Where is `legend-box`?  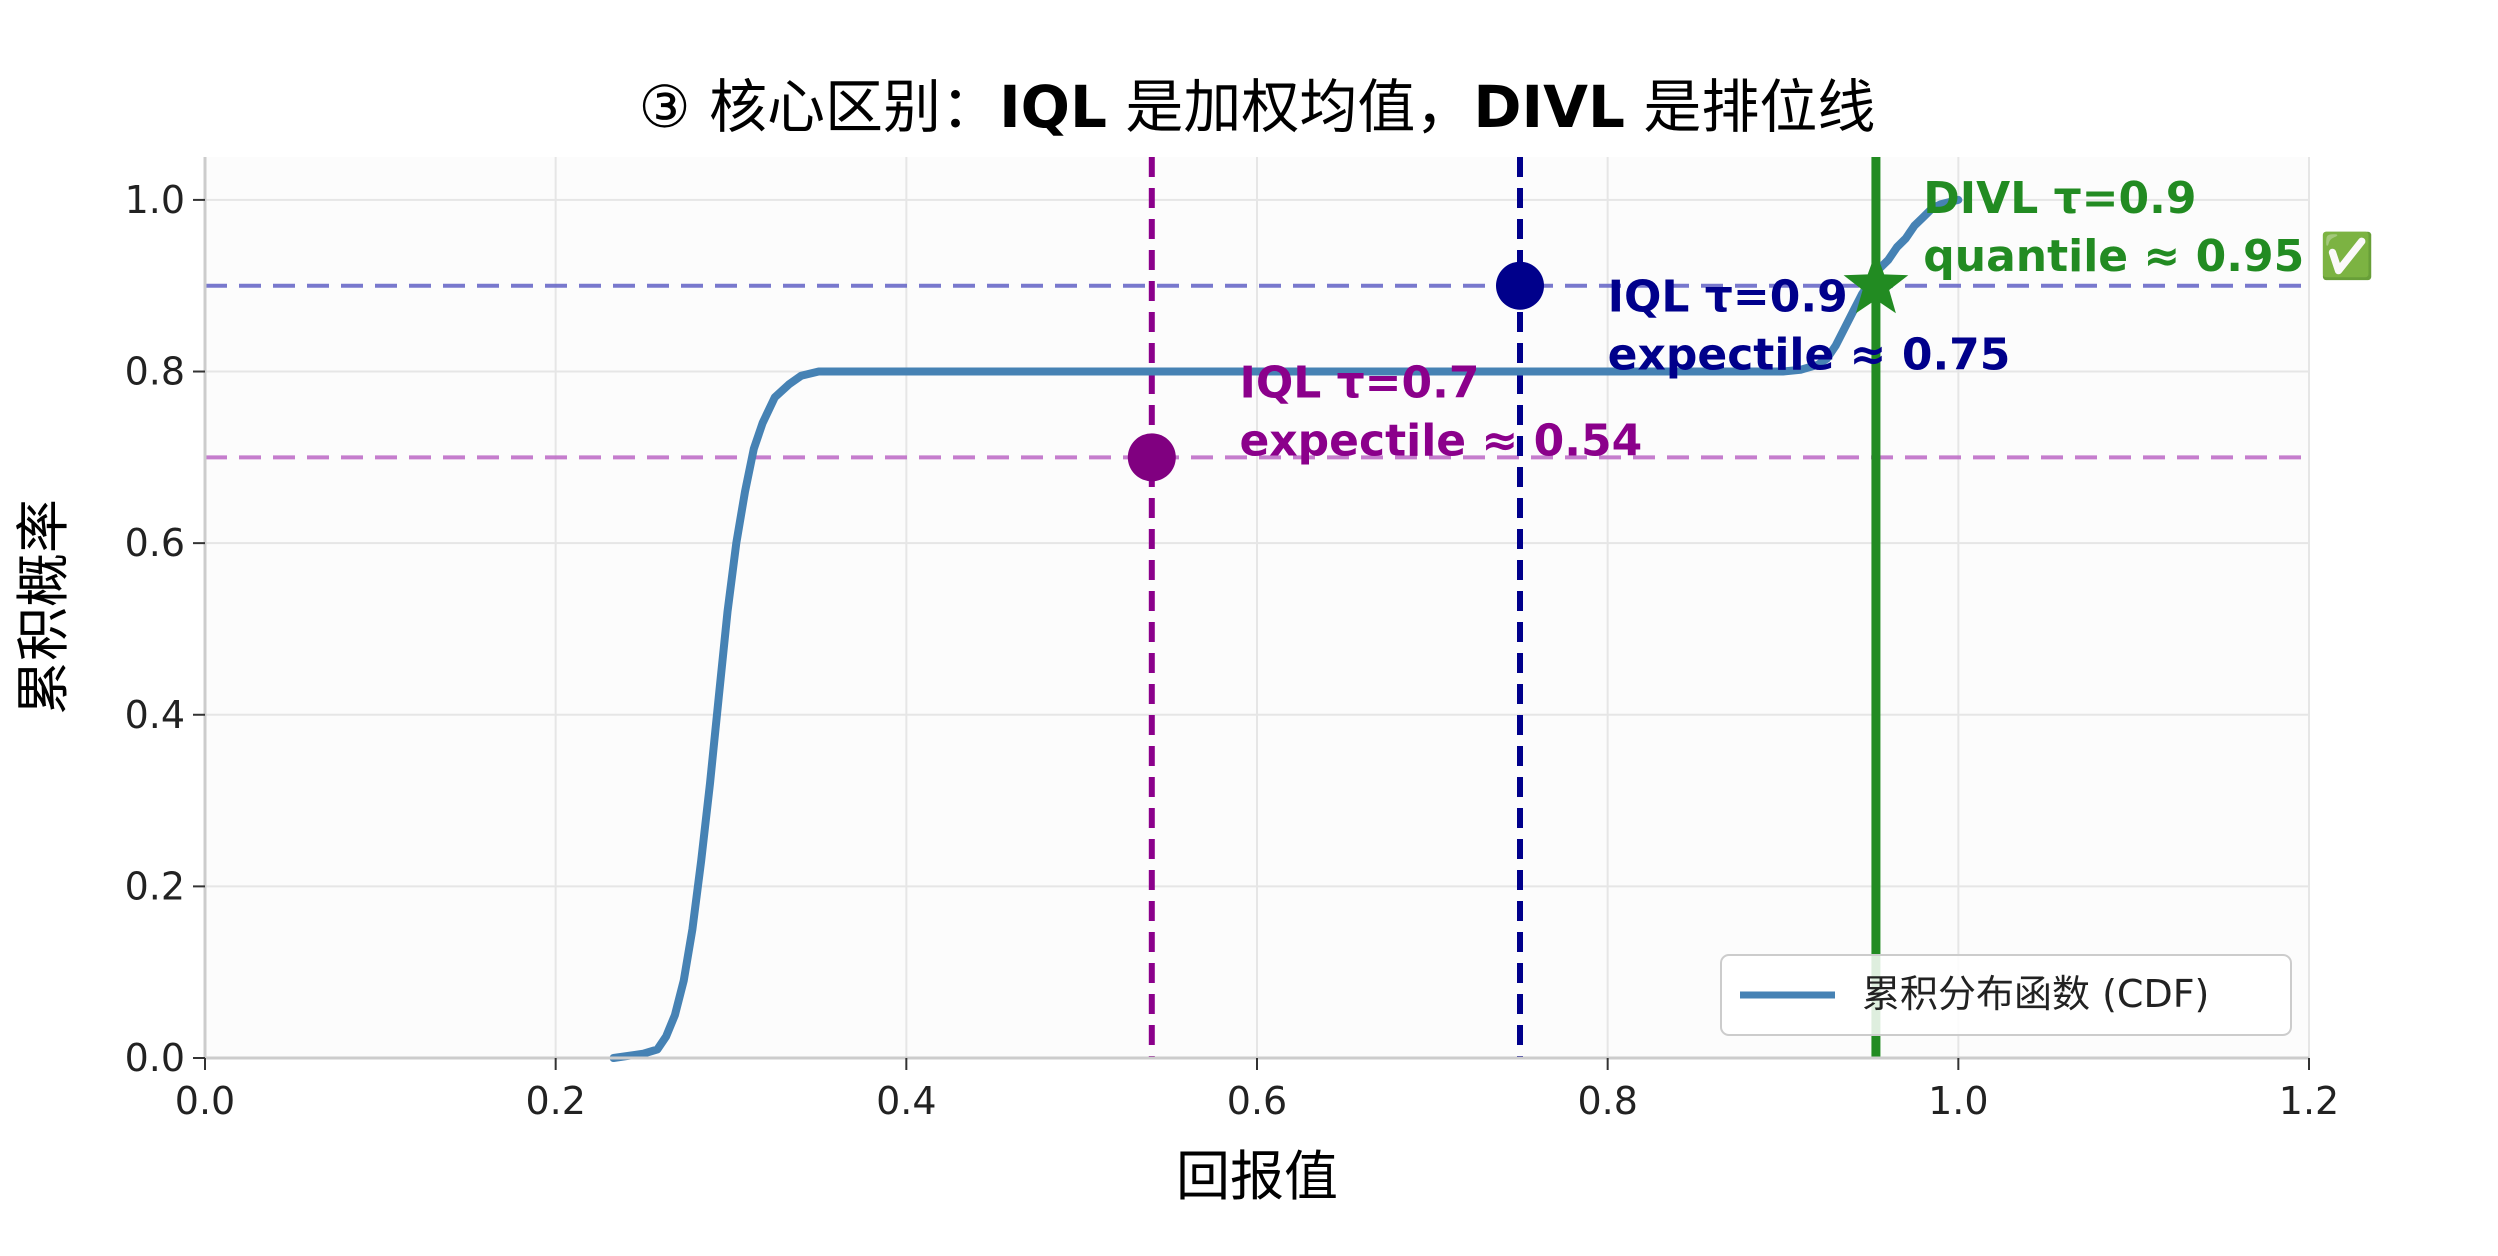
legend-box is located at coordinates (2006, 995).